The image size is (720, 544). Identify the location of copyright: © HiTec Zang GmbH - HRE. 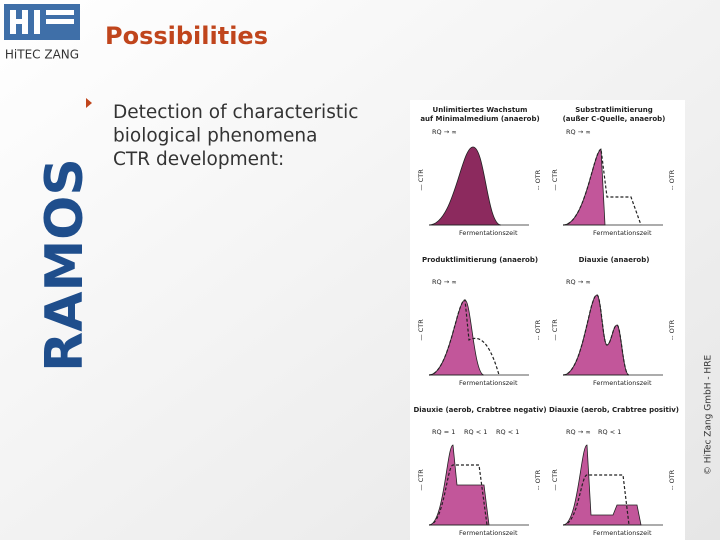
(709, 415).